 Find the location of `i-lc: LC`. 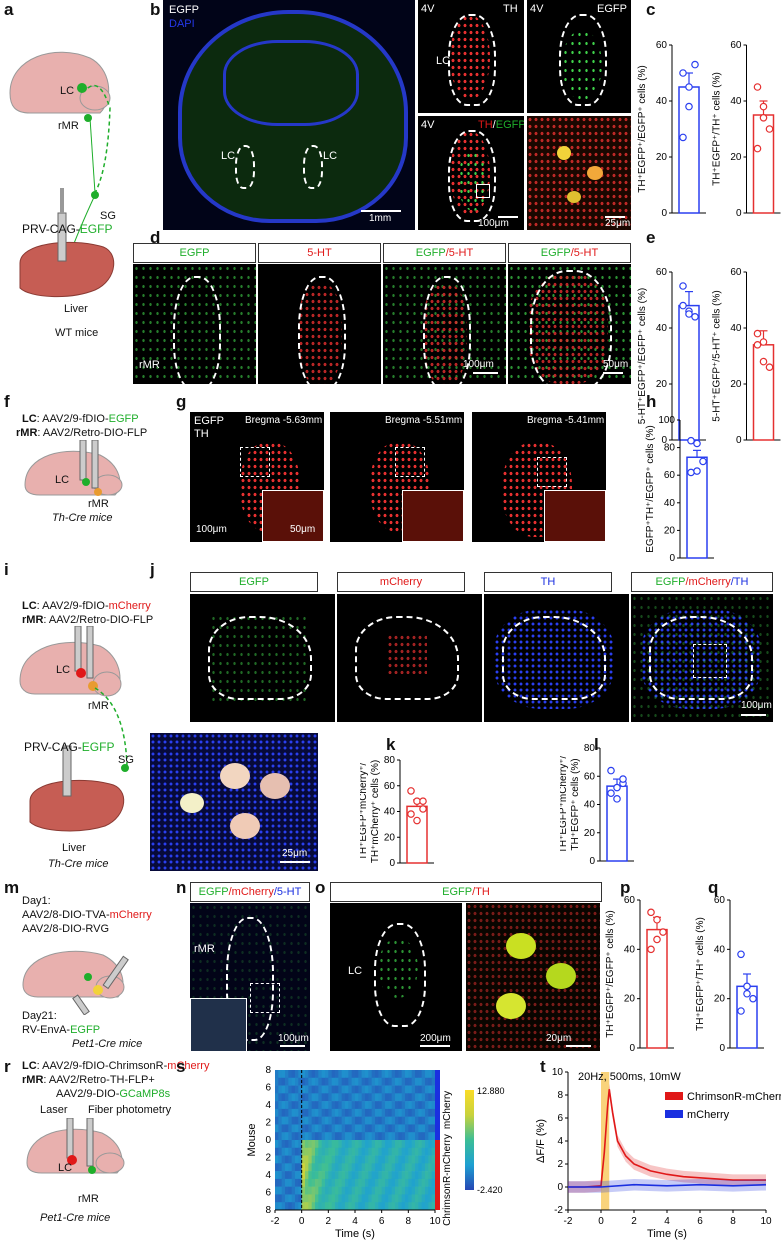

i-lc: LC is located at coordinates (63, 670).